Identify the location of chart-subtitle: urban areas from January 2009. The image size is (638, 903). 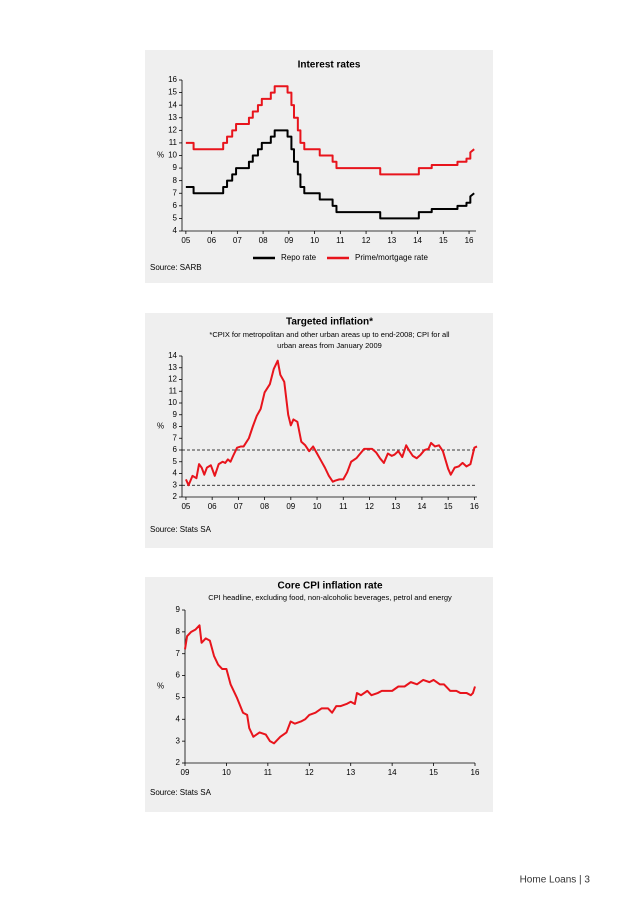
(329, 345).